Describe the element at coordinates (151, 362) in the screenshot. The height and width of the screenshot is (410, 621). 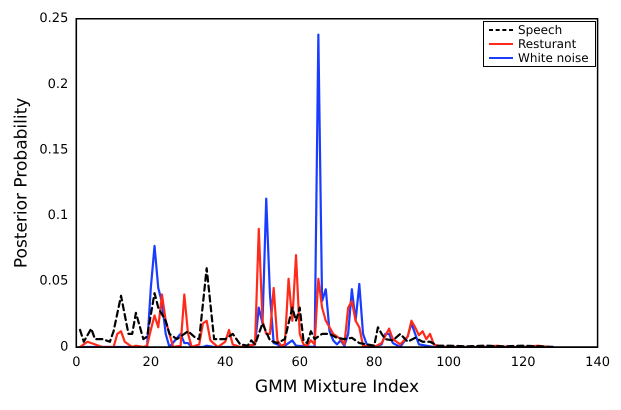
I see `x-tick-label: 20` at that location.